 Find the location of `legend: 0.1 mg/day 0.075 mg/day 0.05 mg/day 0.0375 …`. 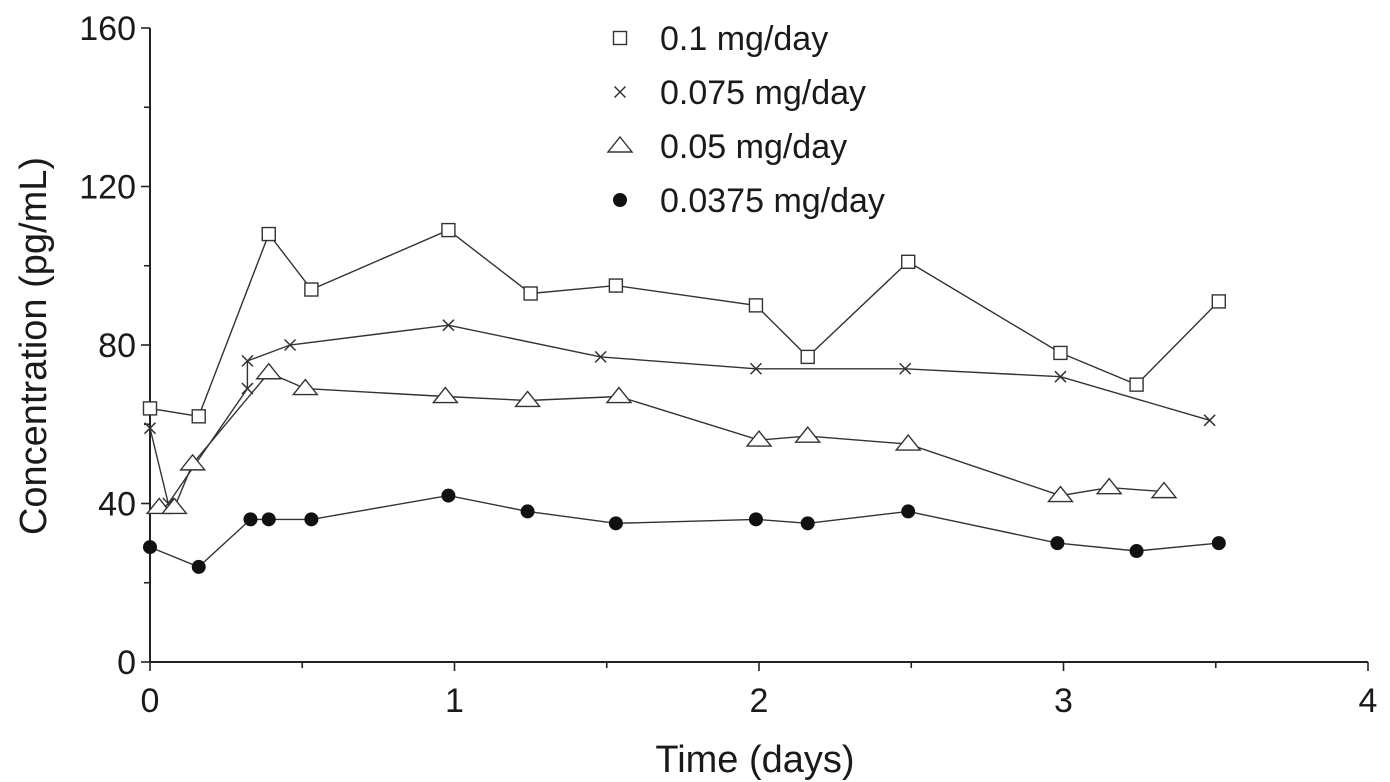

legend: 0.1 mg/day 0.075 mg/day 0.05 mg/day 0.0375 … is located at coordinates (745, 120).